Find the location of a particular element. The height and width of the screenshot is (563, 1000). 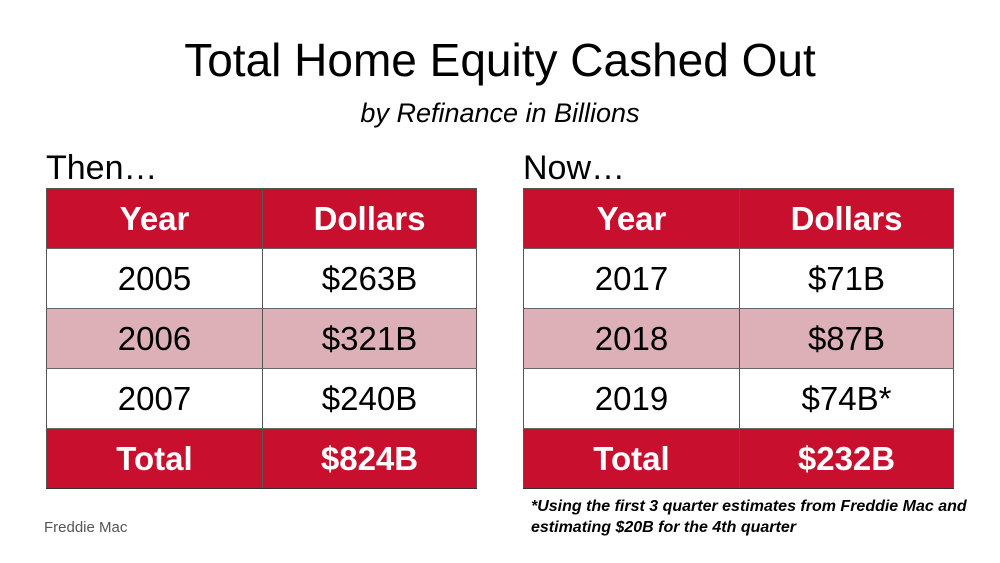

page-subtitle: by Refinance in Billions is located at coordinates (500, 113).